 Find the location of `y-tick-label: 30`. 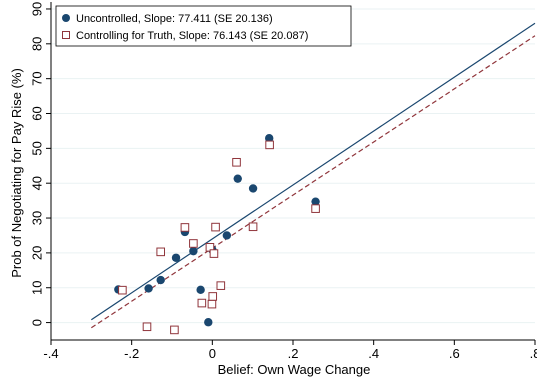

y-tick-label: 30 is located at coordinates (36, 218).